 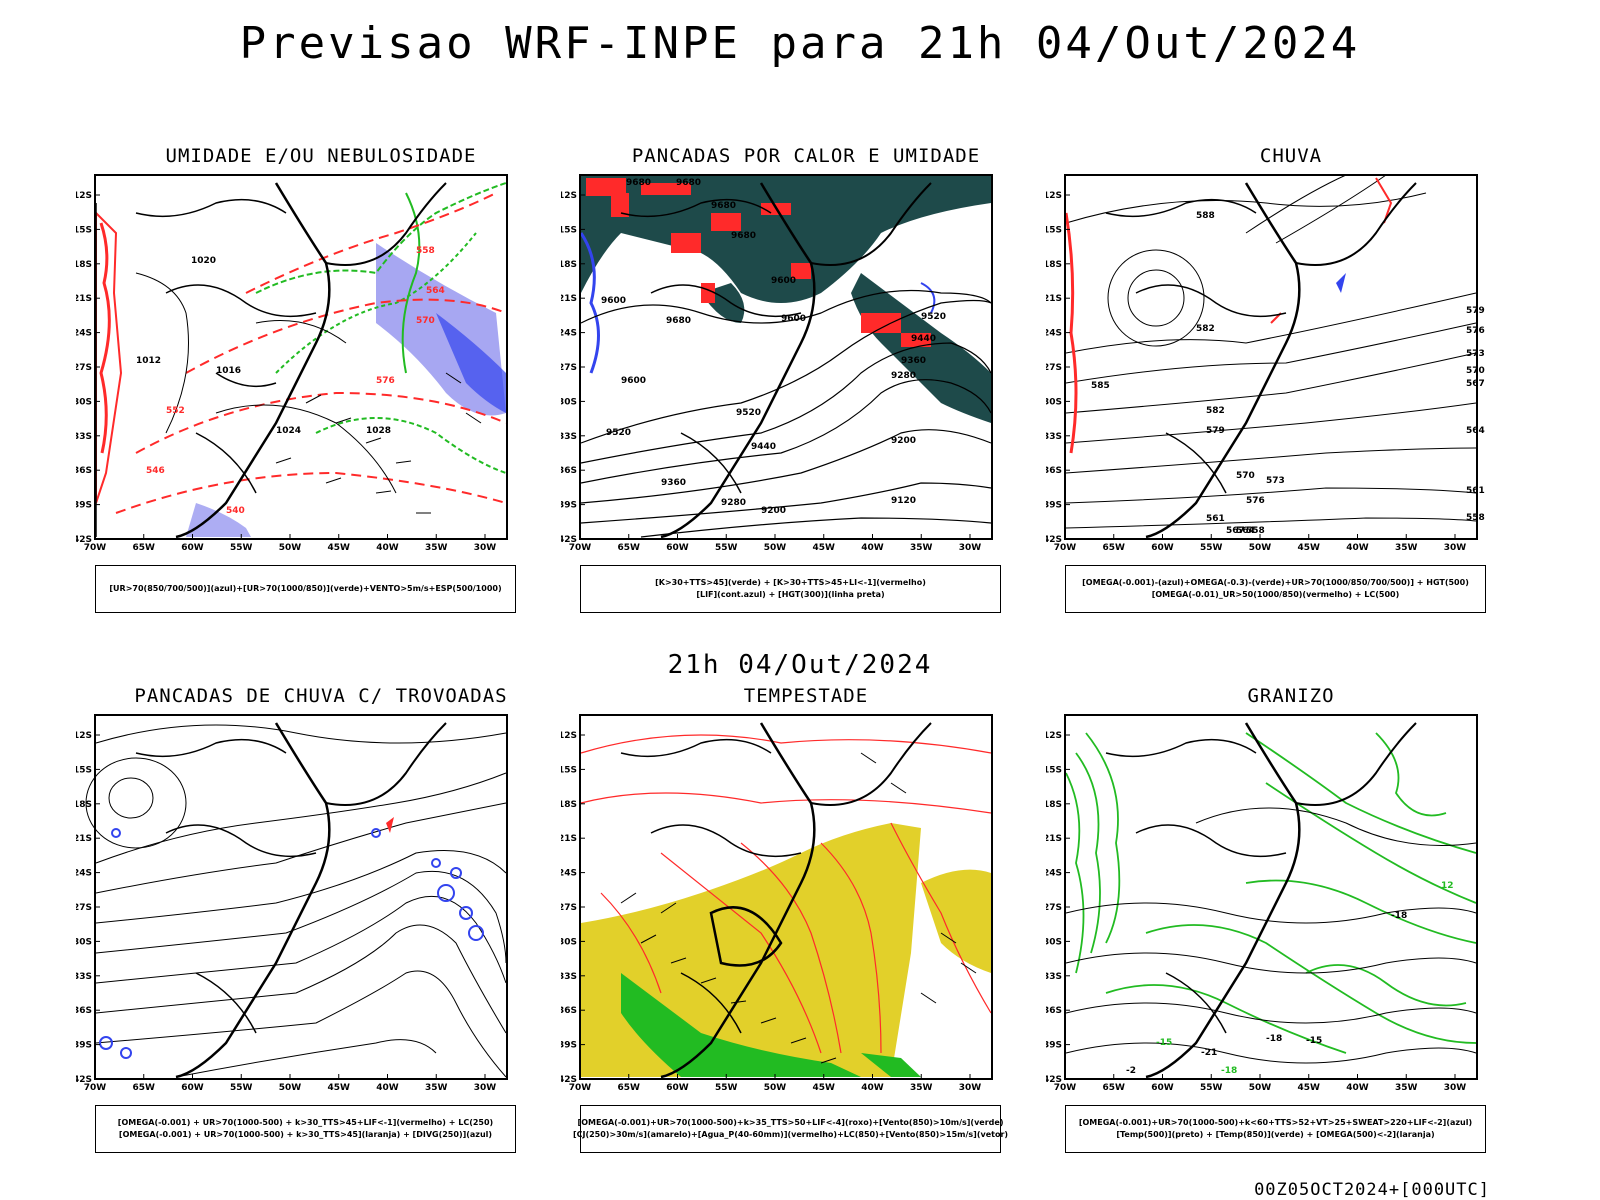 I want to click on panel-title: TEMPESTADE, so click(x=806, y=696).